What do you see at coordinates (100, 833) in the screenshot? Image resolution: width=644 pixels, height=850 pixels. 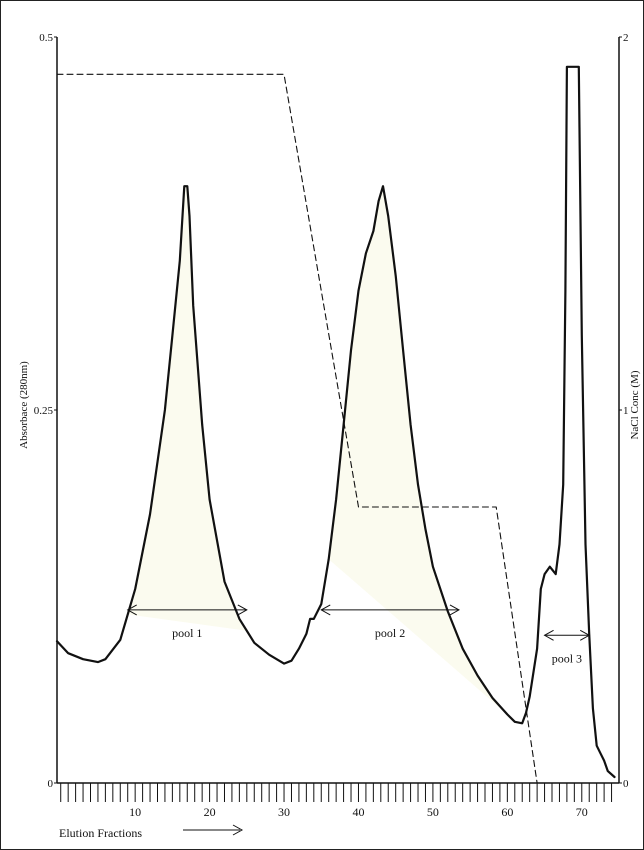 I see `x-axis-title: Elution Fractions` at bounding box center [100, 833].